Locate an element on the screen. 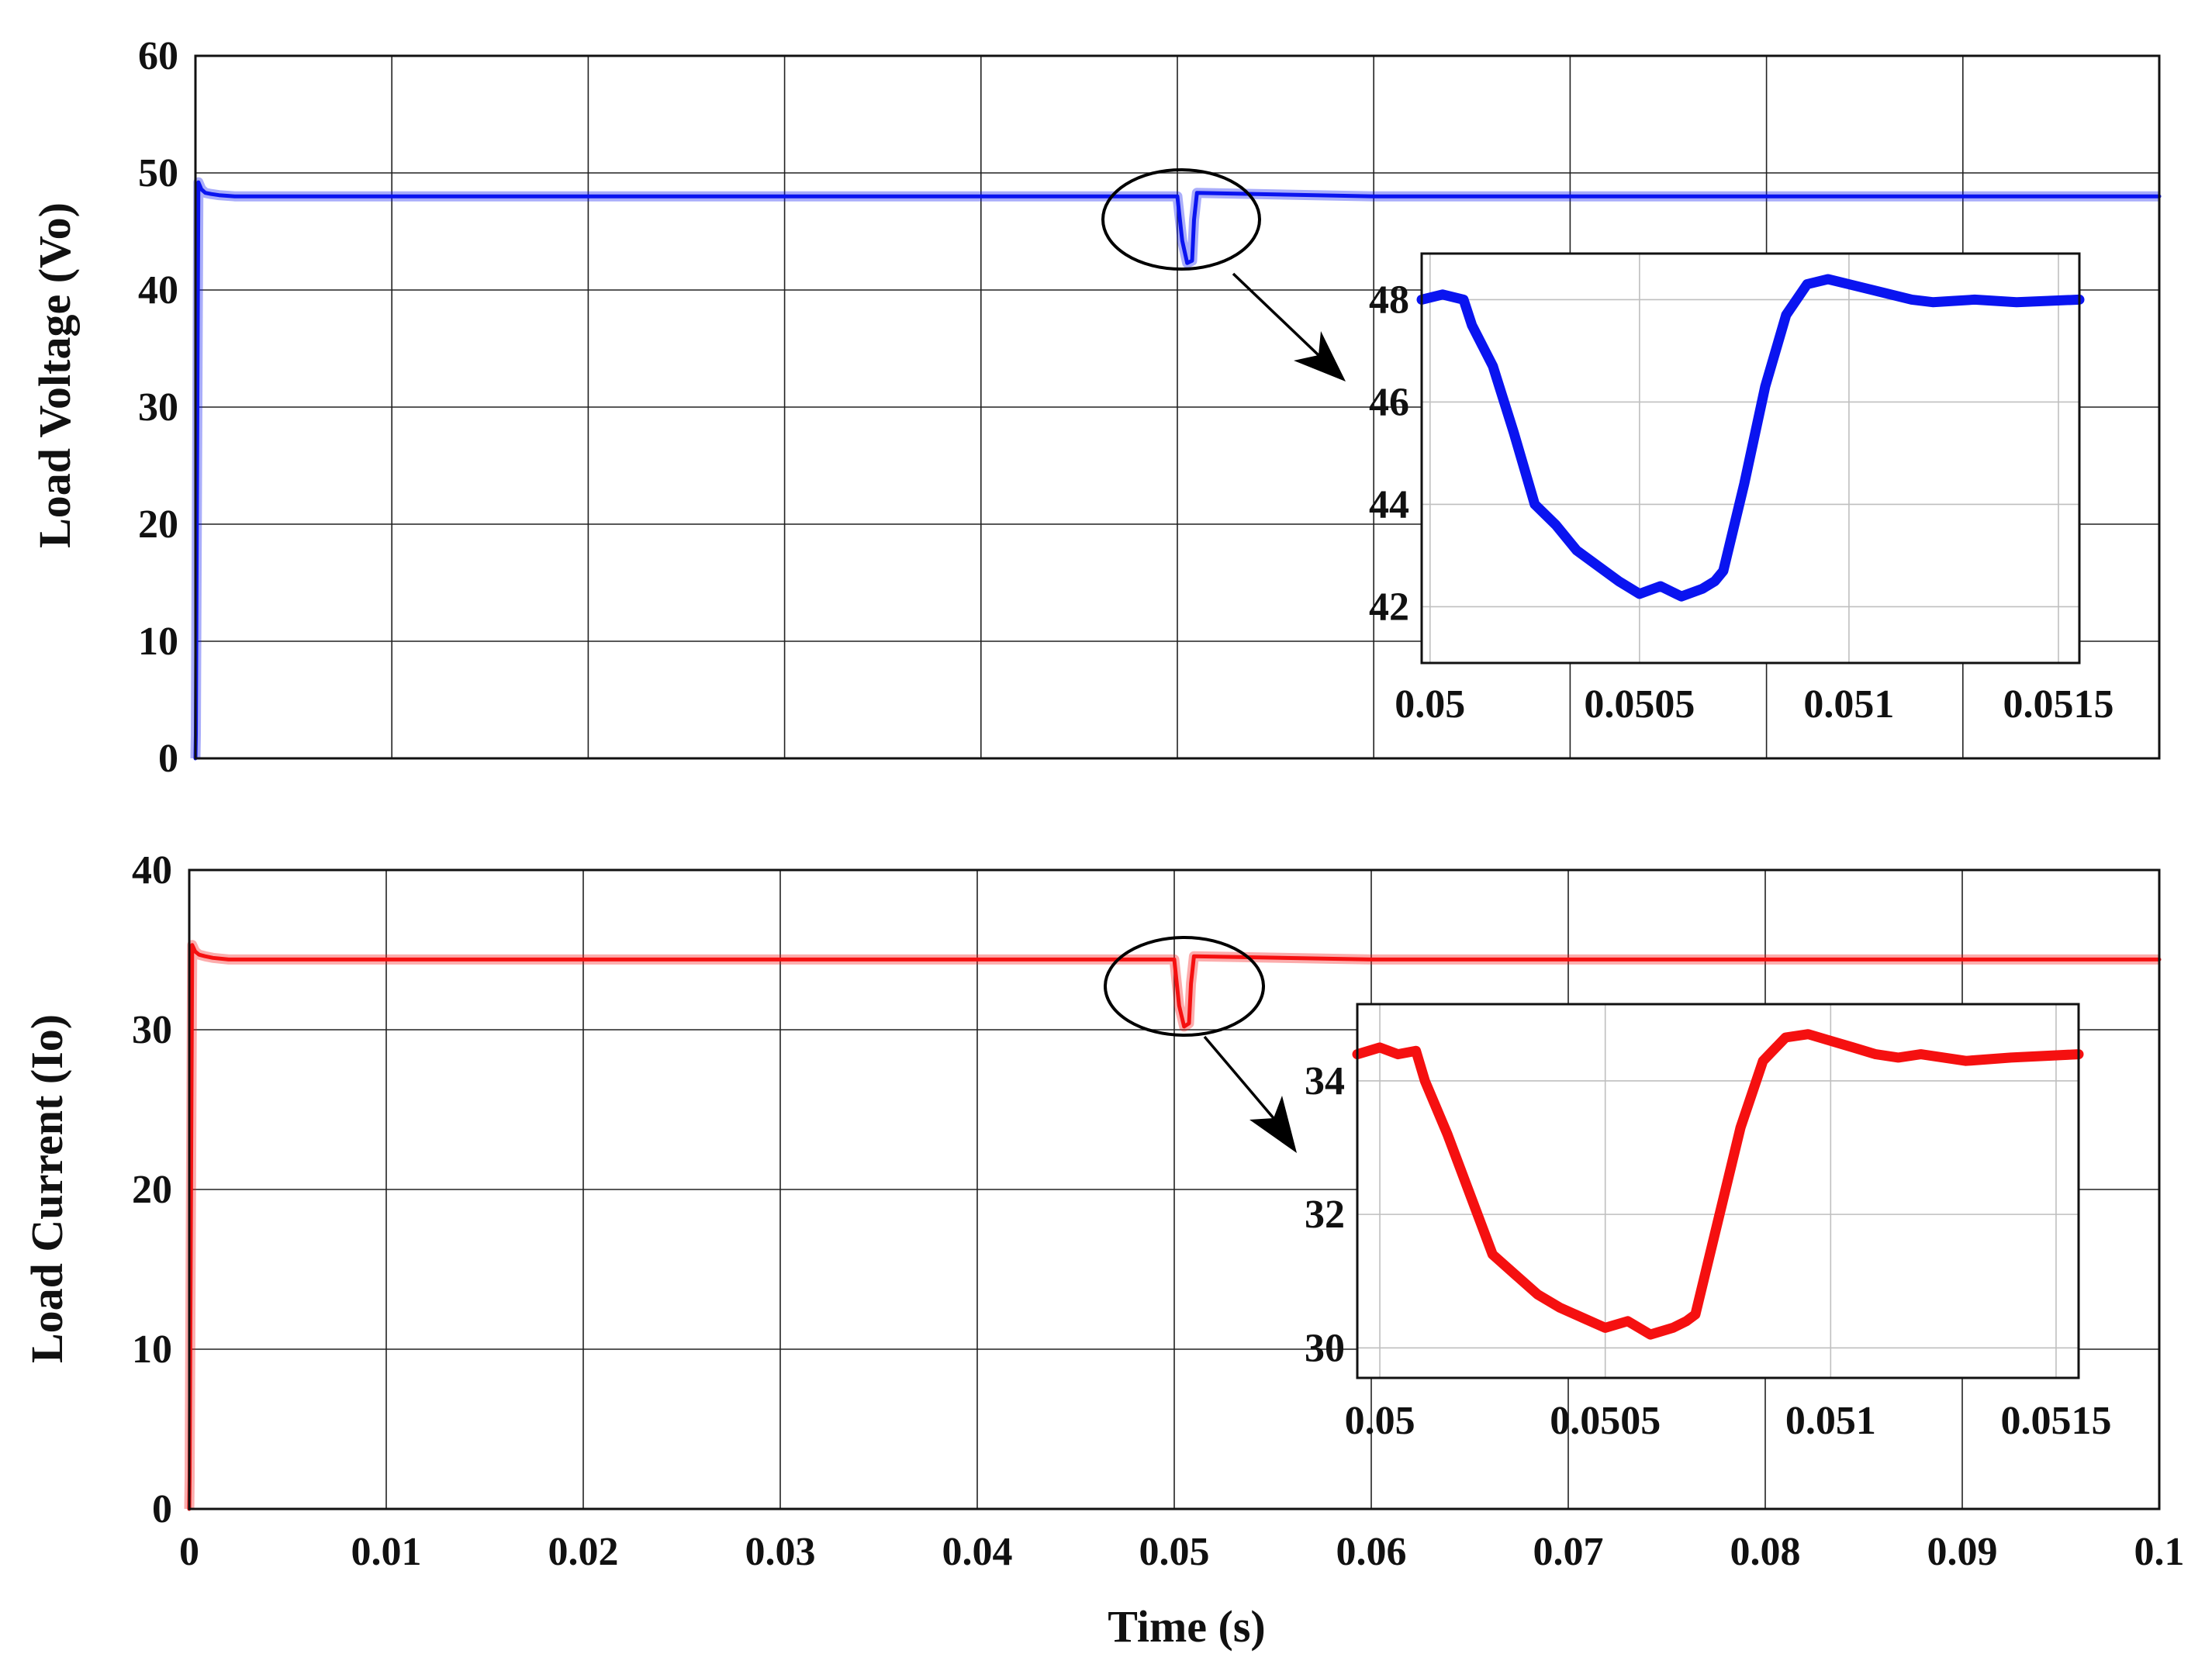 The height and width of the screenshot is (1671, 2212). current-inset-y-ticks: 30 32 34 is located at coordinates (1325, 1215).